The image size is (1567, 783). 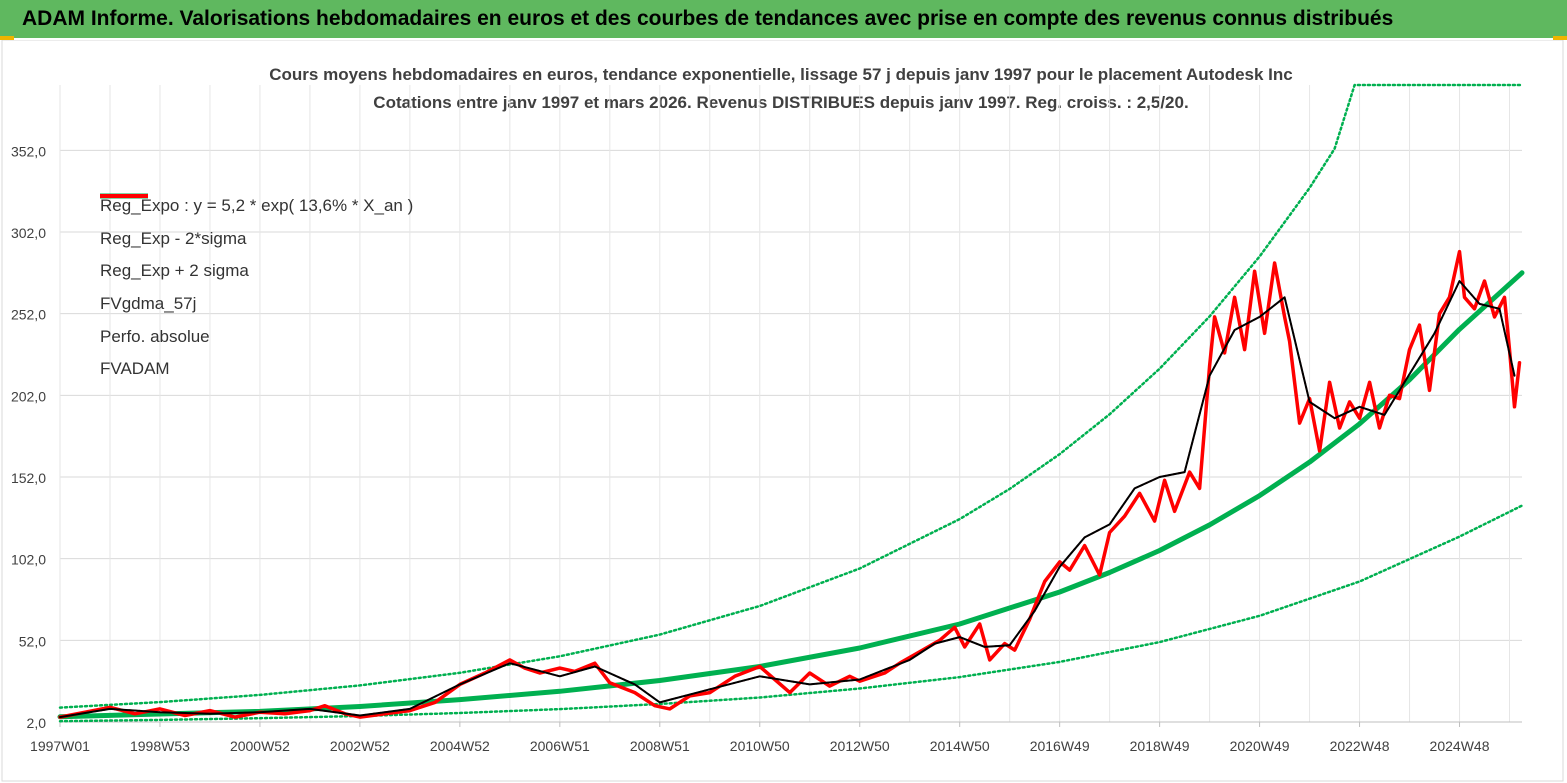 I want to click on legend-item-fvgdma: FVgdma_57j, so click(x=256, y=257).